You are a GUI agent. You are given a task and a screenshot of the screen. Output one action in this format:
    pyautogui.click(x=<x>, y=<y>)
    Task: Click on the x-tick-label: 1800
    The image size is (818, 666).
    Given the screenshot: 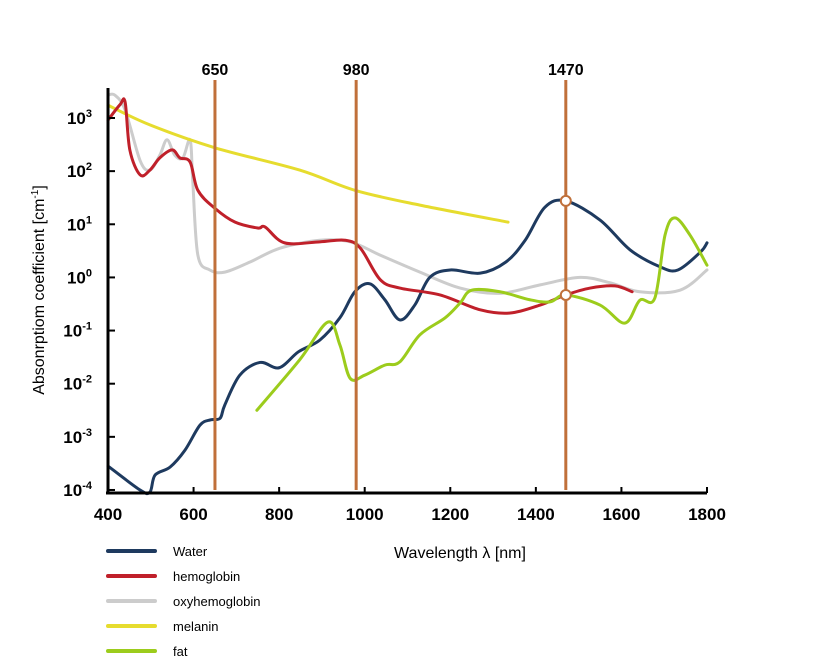 What is the action you would take?
    pyautogui.click(x=707, y=514)
    